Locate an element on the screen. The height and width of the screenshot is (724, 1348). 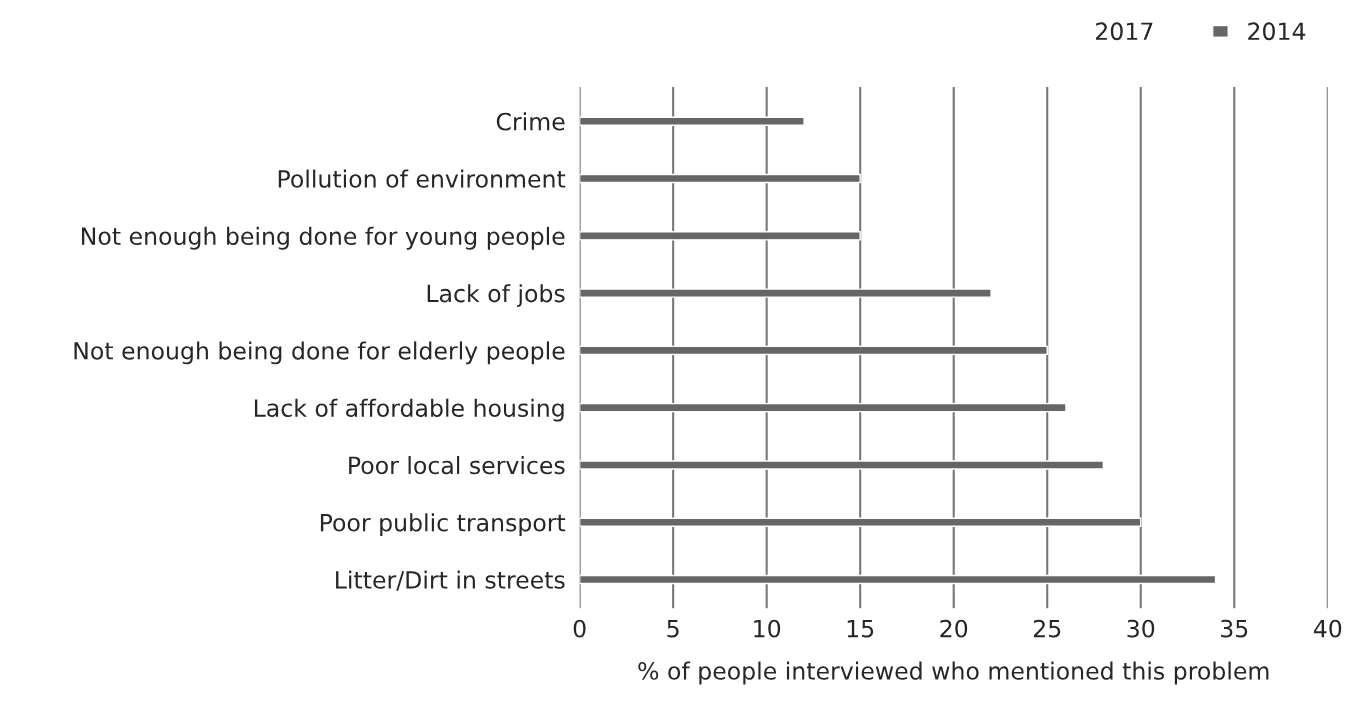
x-tick-label: 40 is located at coordinates (1327, 628).